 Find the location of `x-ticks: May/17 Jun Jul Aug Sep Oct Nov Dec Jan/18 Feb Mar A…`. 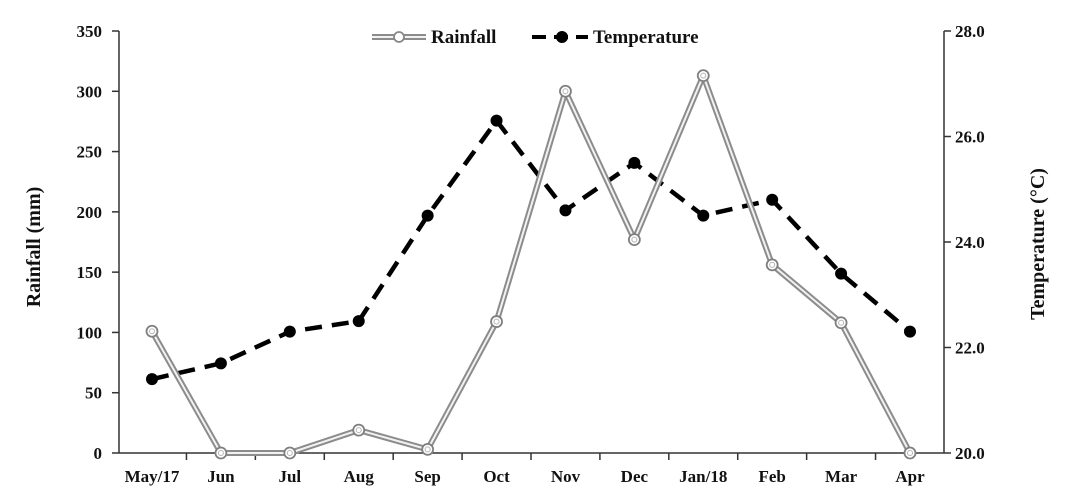

x-ticks: May/17 Jun Jul Aug Sep Oct Nov Dec Jan/18 Feb Mar A… is located at coordinates (525, 469).